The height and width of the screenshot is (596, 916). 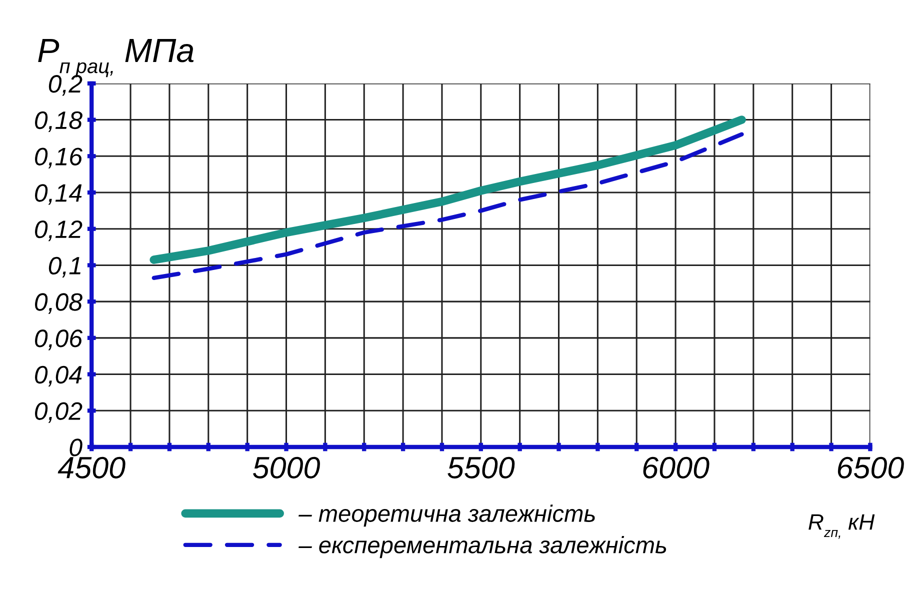 I want to click on y-tick-label: 0,16, so click(x=59, y=158).